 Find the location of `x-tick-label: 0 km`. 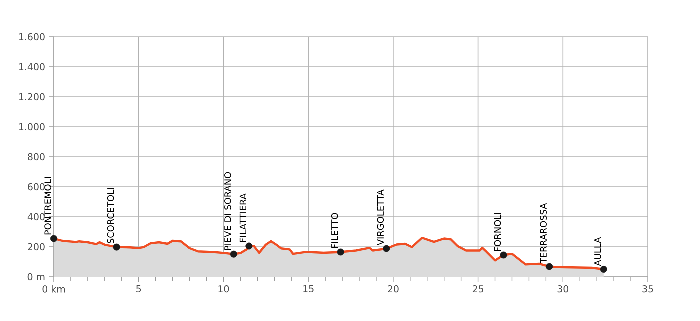

x-tick-label: 0 km is located at coordinates (54, 289).